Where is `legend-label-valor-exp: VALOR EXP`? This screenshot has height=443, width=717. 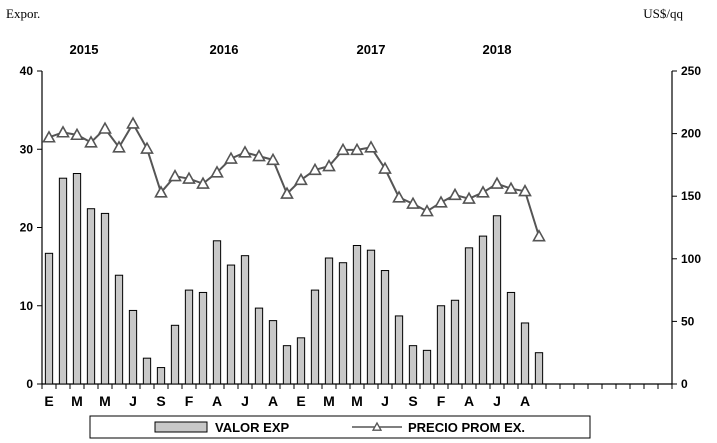 legend-label-valor-exp: VALOR EXP is located at coordinates (252, 427).